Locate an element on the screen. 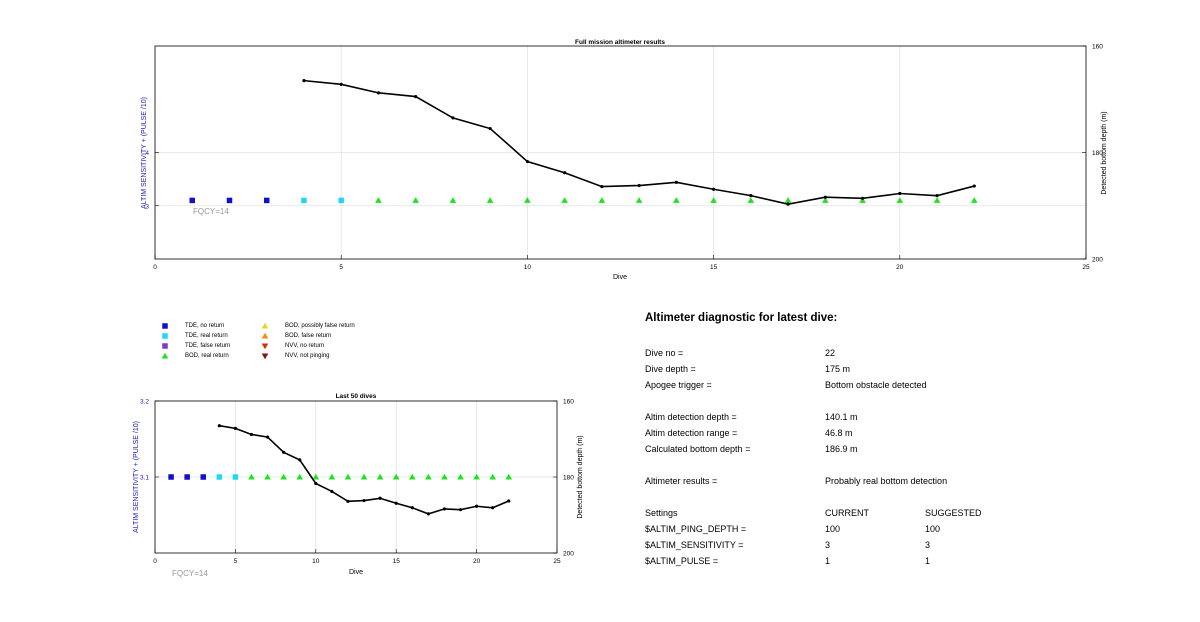 This screenshot has width=1200, height=622. y-left-tick-label: 3 is located at coordinates (147, 206).